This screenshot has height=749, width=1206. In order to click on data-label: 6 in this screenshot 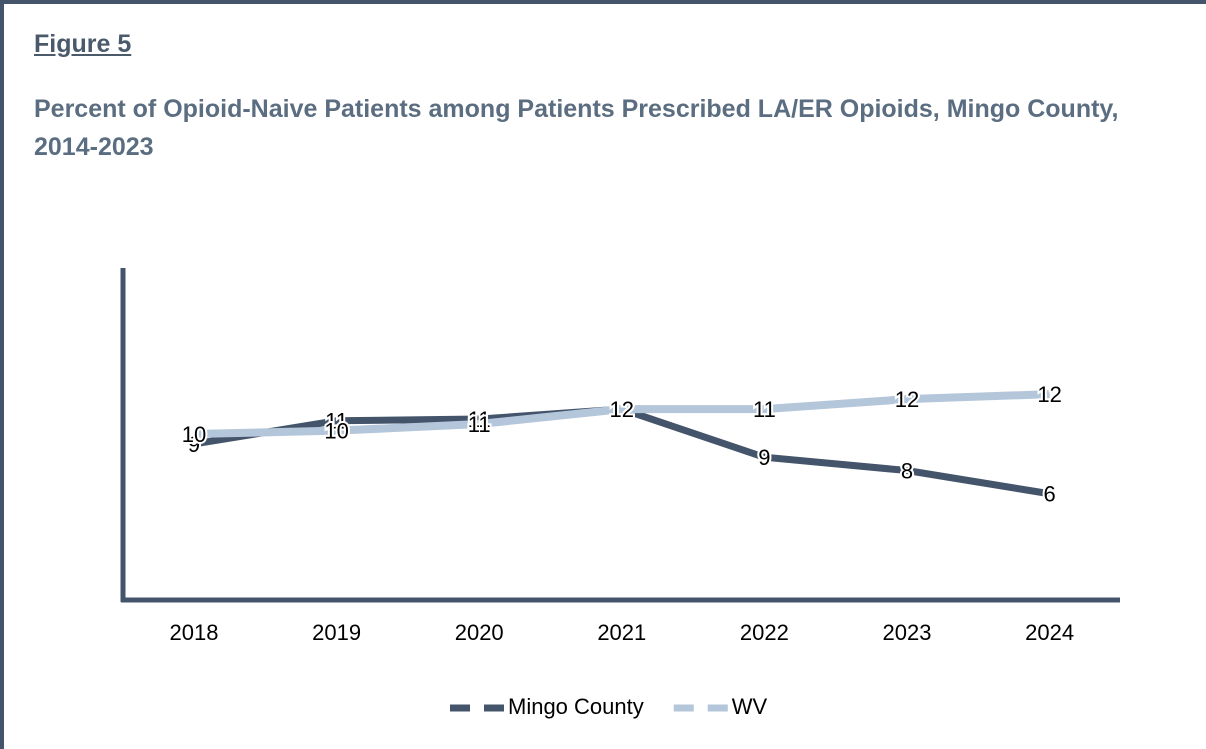, I will do `click(1049, 494)`.